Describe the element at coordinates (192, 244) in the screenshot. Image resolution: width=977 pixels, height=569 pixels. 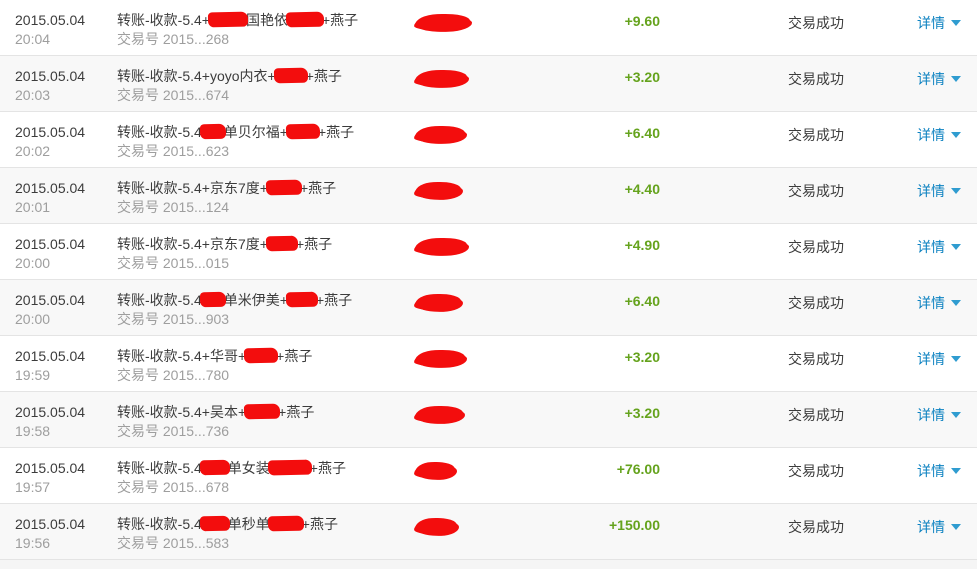
I see `description-text: 转账-收款-5.4+京东7度+` at that location.